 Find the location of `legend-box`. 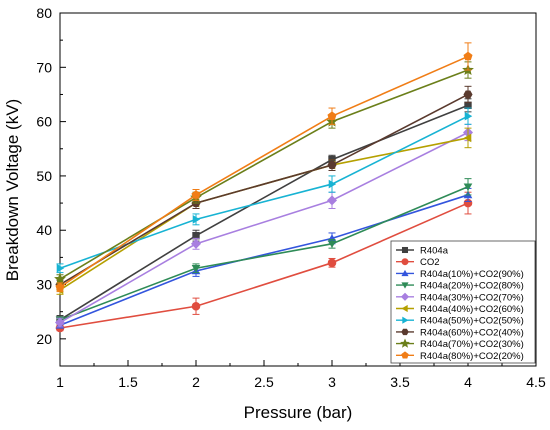

legend-box is located at coordinates (463, 302).